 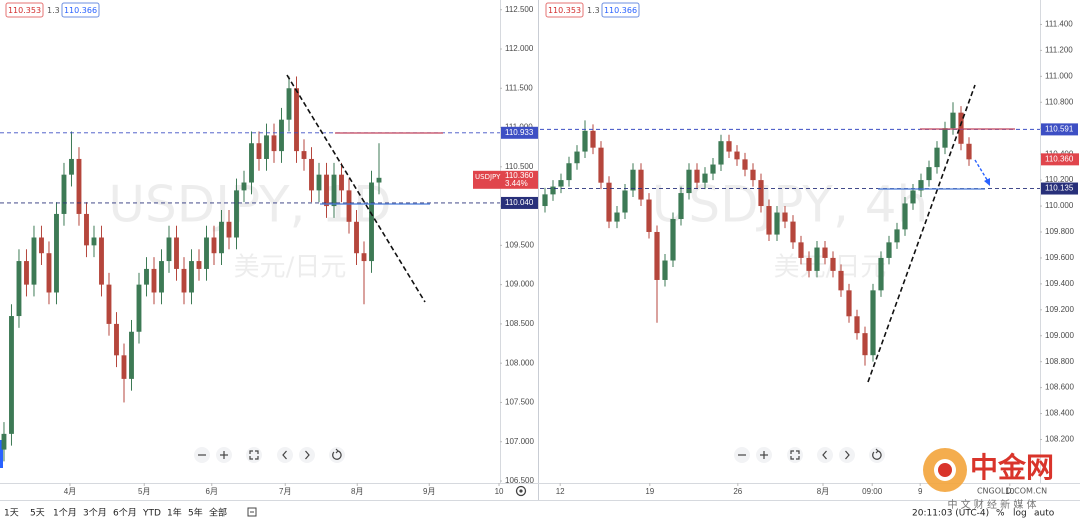 What do you see at coordinates (1059, 231) in the screenshot?
I see `y-tick-label: 109.800` at bounding box center [1059, 231].